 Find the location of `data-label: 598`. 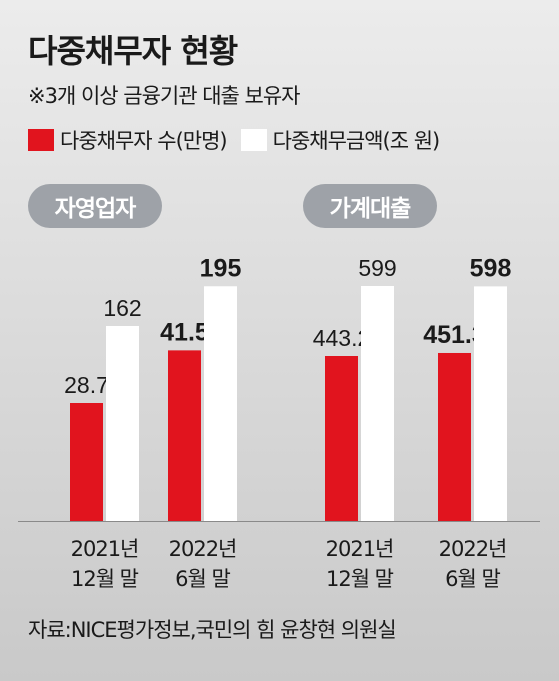

data-label: 598 is located at coordinates (491, 268).